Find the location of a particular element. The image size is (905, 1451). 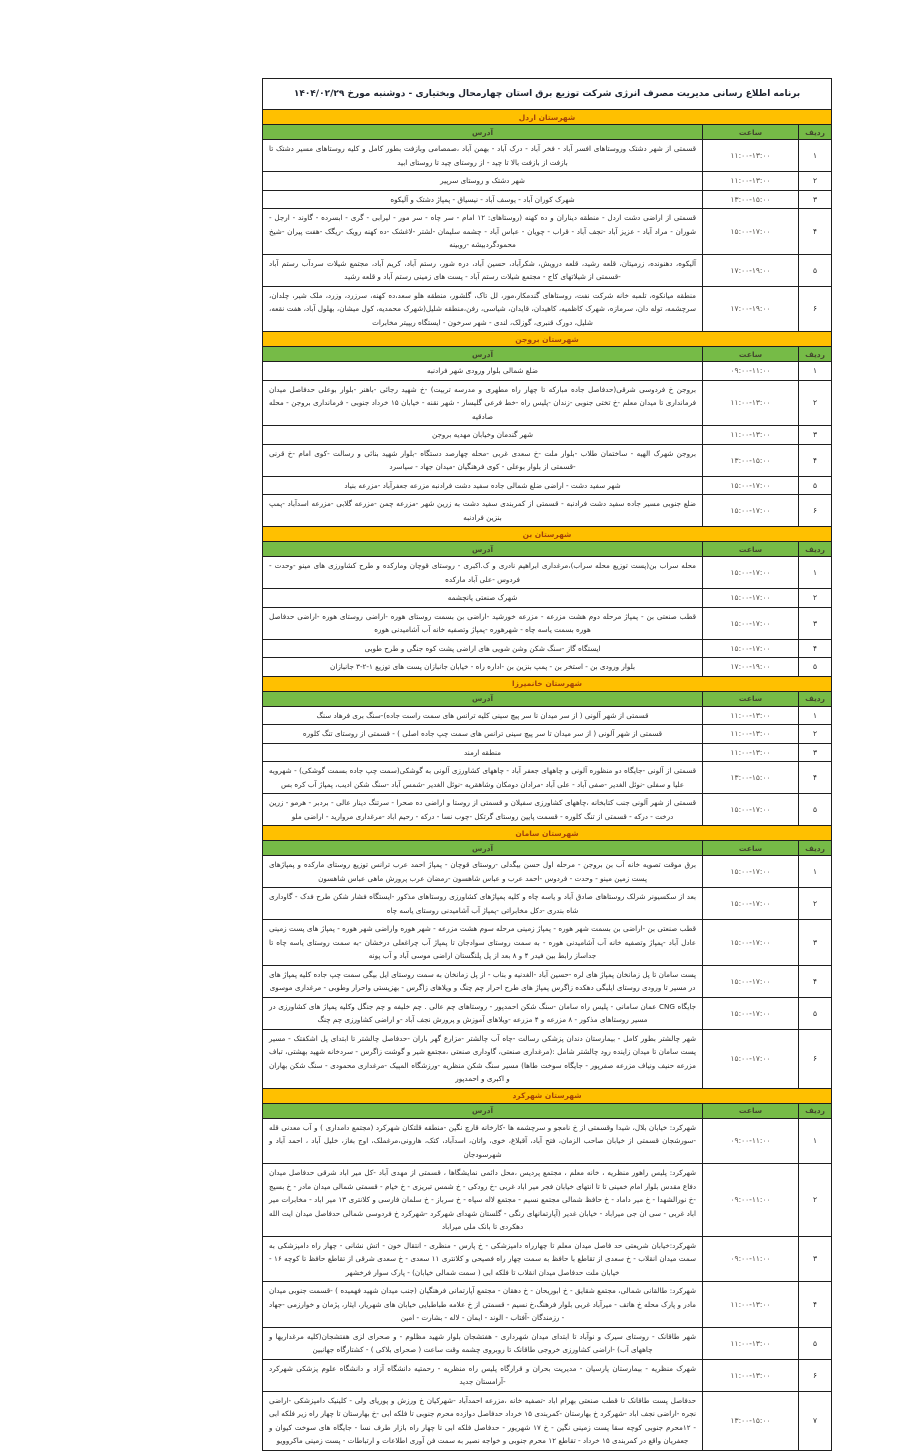

row-number: ۷ is located at coordinates (815, 1420).